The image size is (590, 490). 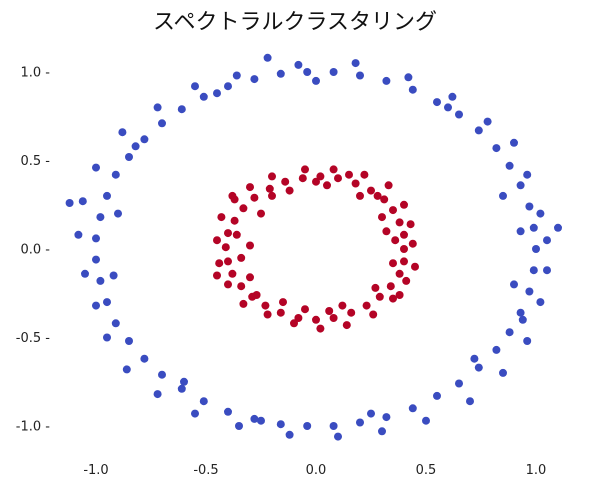 What do you see at coordinates (426, 470) in the screenshot?
I see `x-tick-label: 0.5` at bounding box center [426, 470].